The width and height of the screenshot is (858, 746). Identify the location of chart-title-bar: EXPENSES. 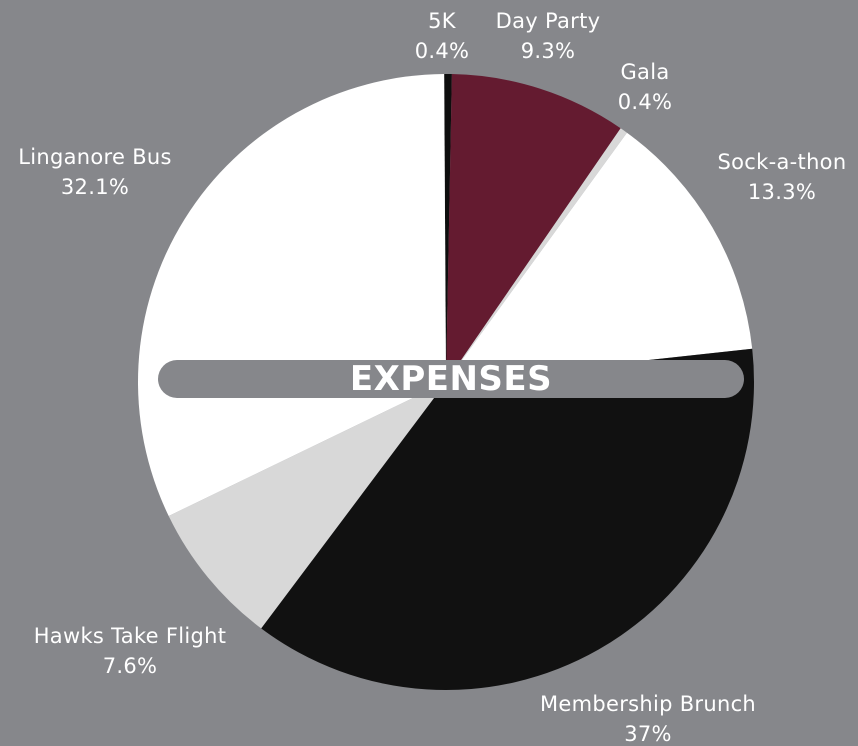
(451, 379).